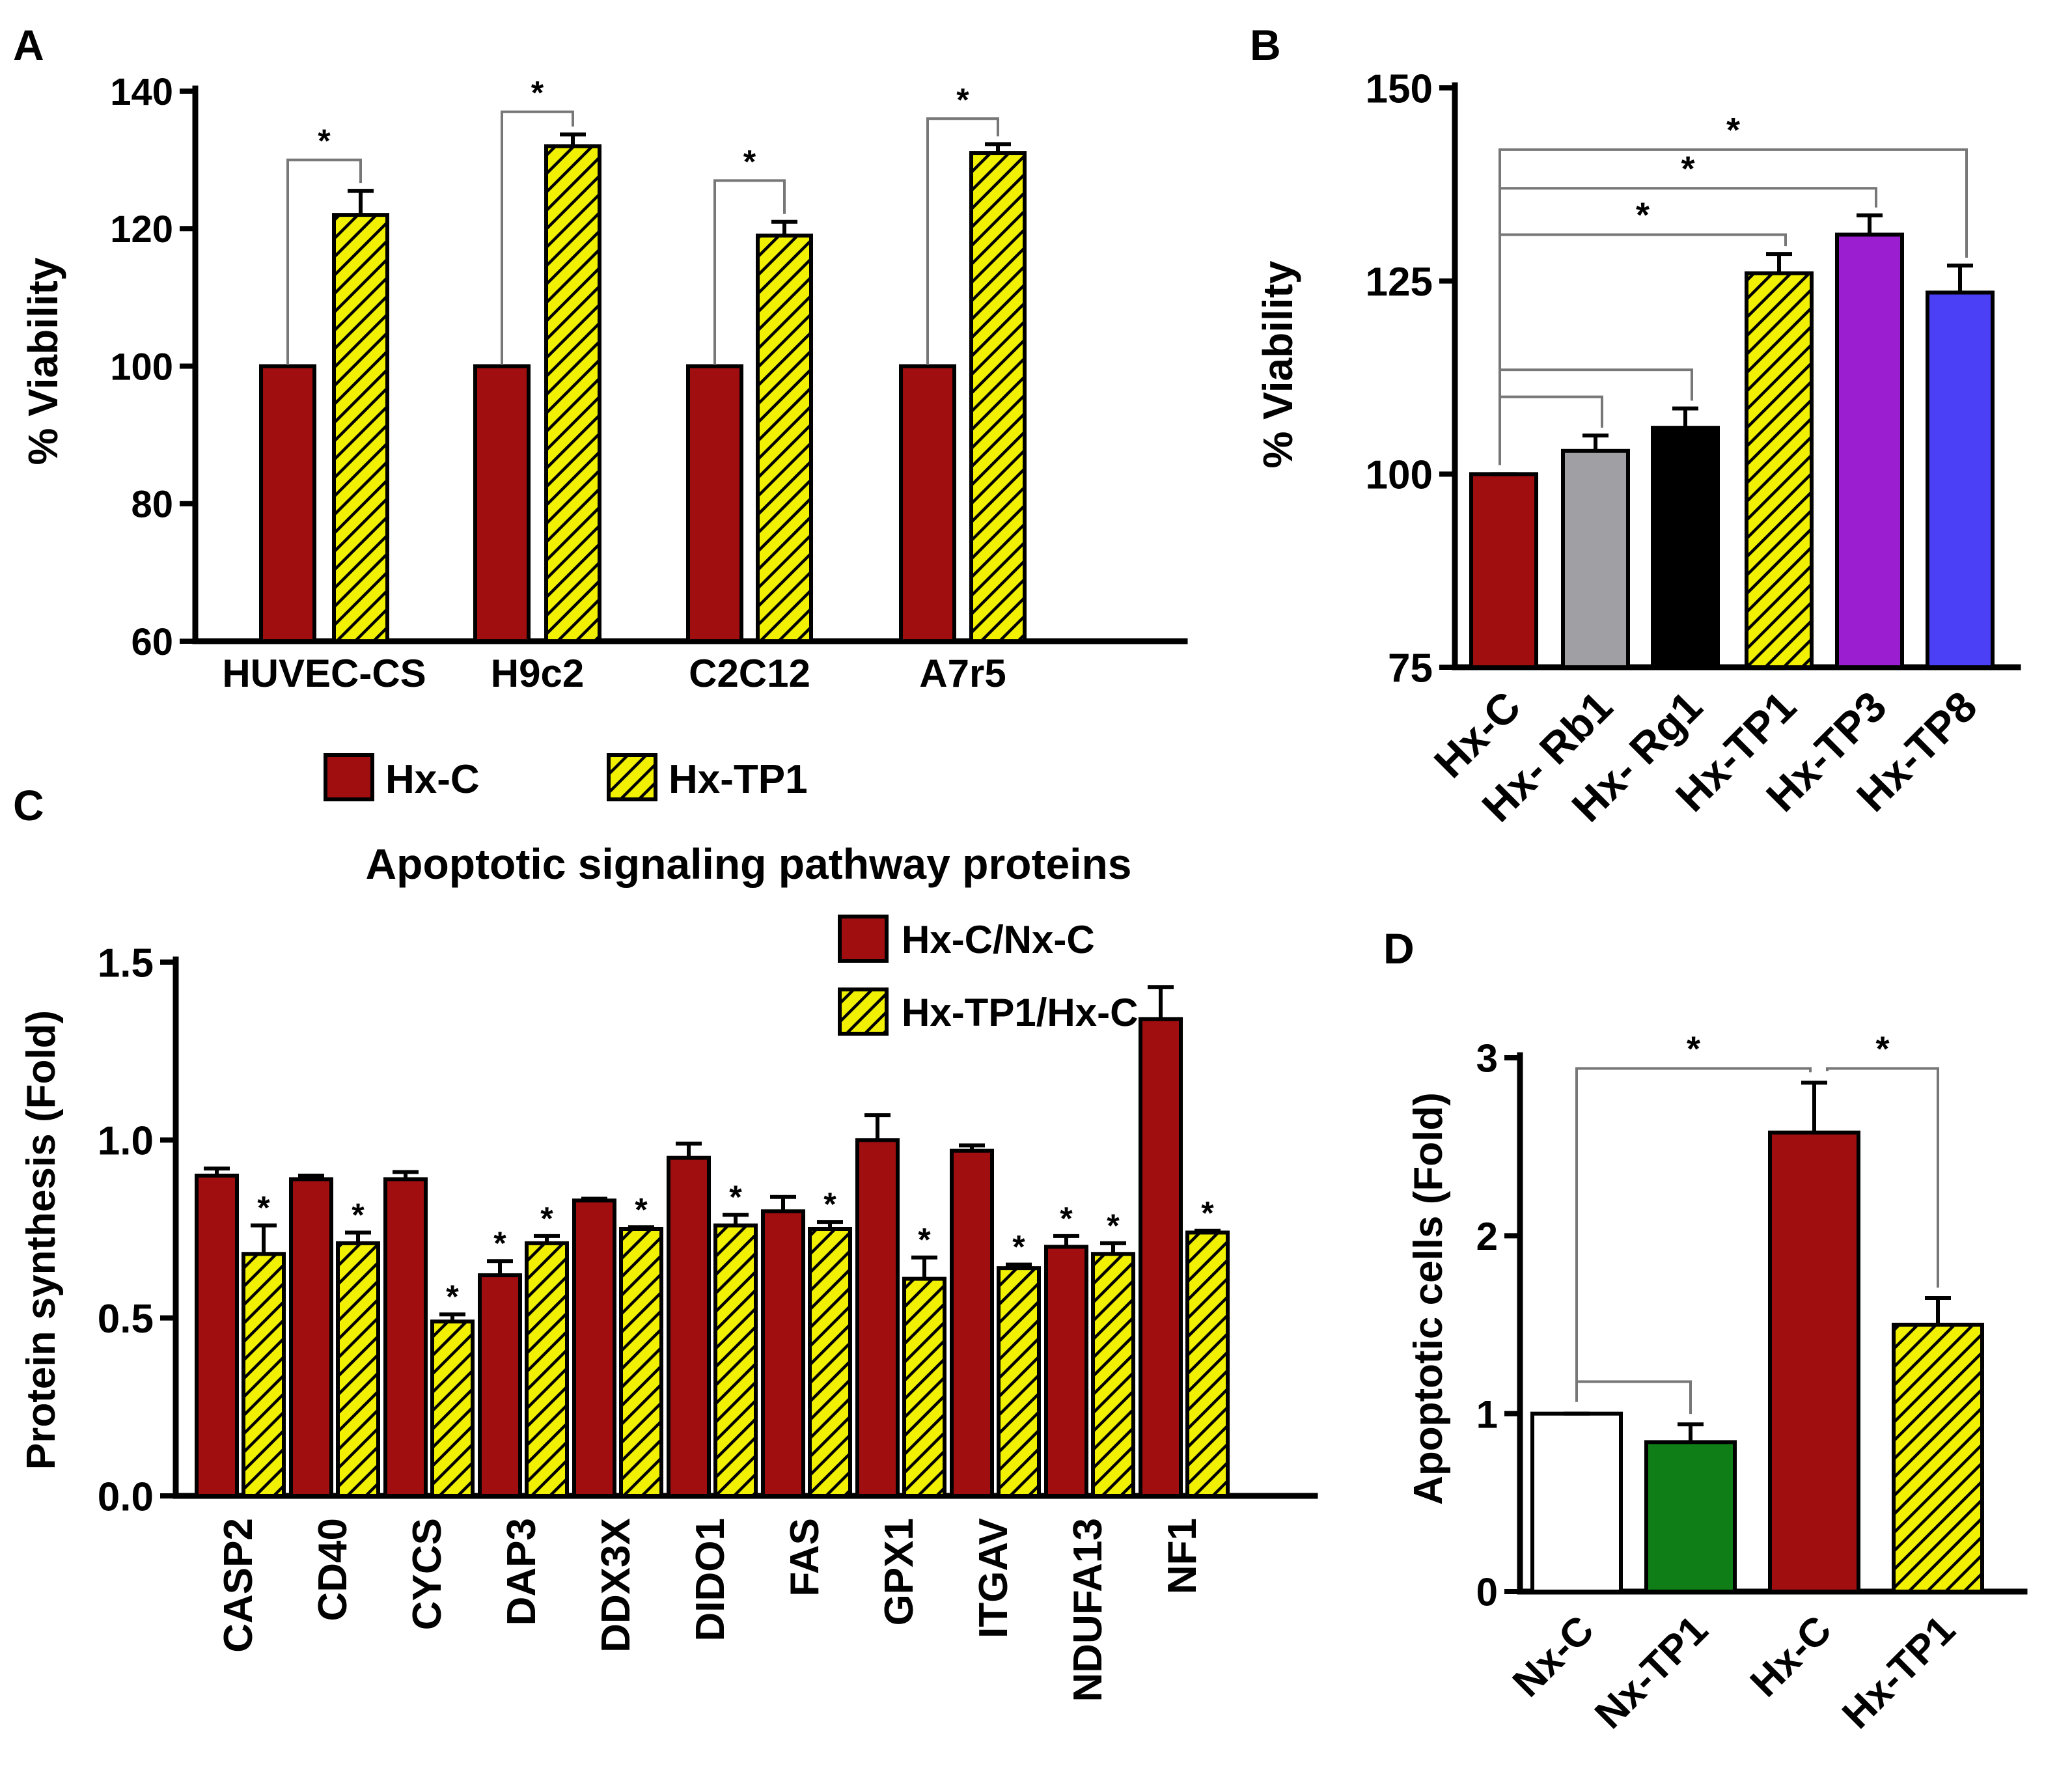  What do you see at coordinates (152, 642) in the screenshot?
I see `panel-a-y-tick-label: 60` at bounding box center [152, 642].